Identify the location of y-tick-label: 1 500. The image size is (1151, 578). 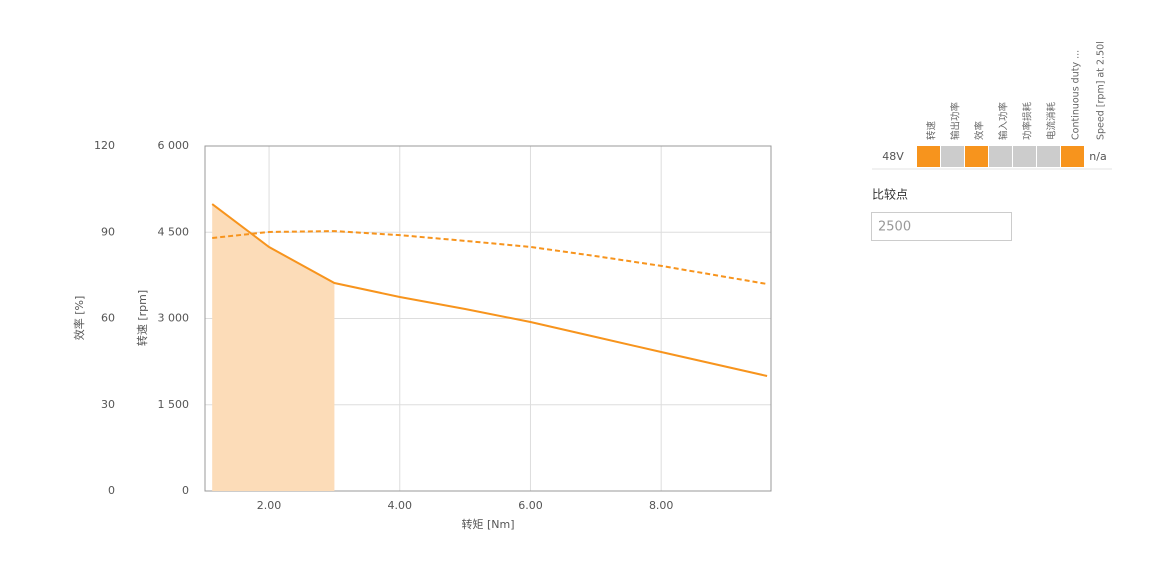
(174, 404).